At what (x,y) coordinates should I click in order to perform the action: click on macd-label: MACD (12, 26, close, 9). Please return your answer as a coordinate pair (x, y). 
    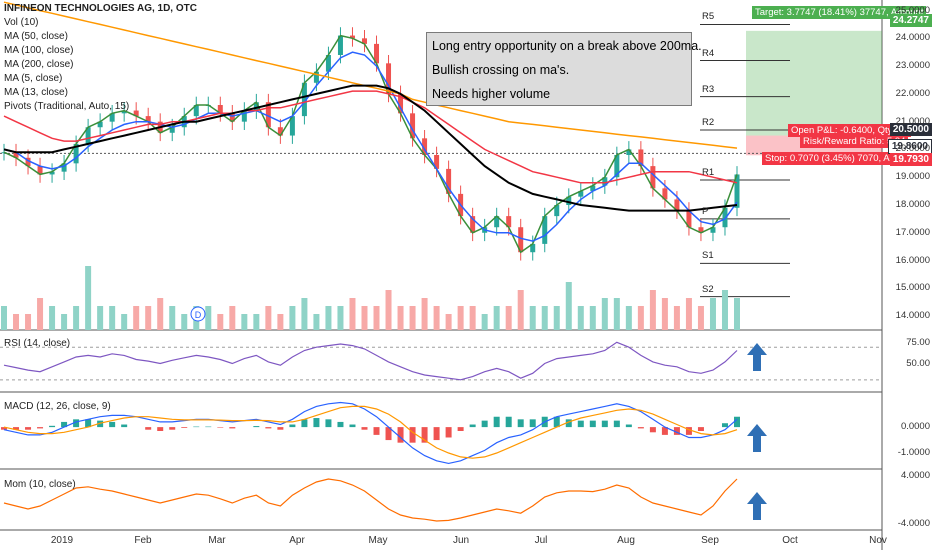
    Looking at the image, I should click on (57, 406).